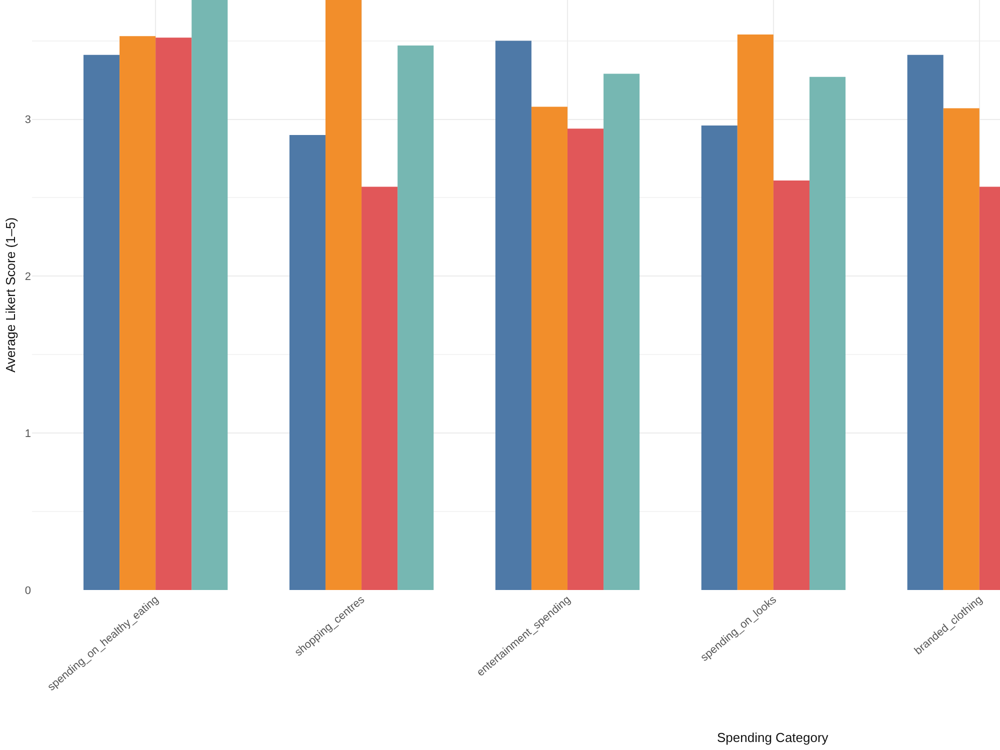  What do you see at coordinates (27, 590) in the screenshot?
I see `y-tick-label: 0` at bounding box center [27, 590].